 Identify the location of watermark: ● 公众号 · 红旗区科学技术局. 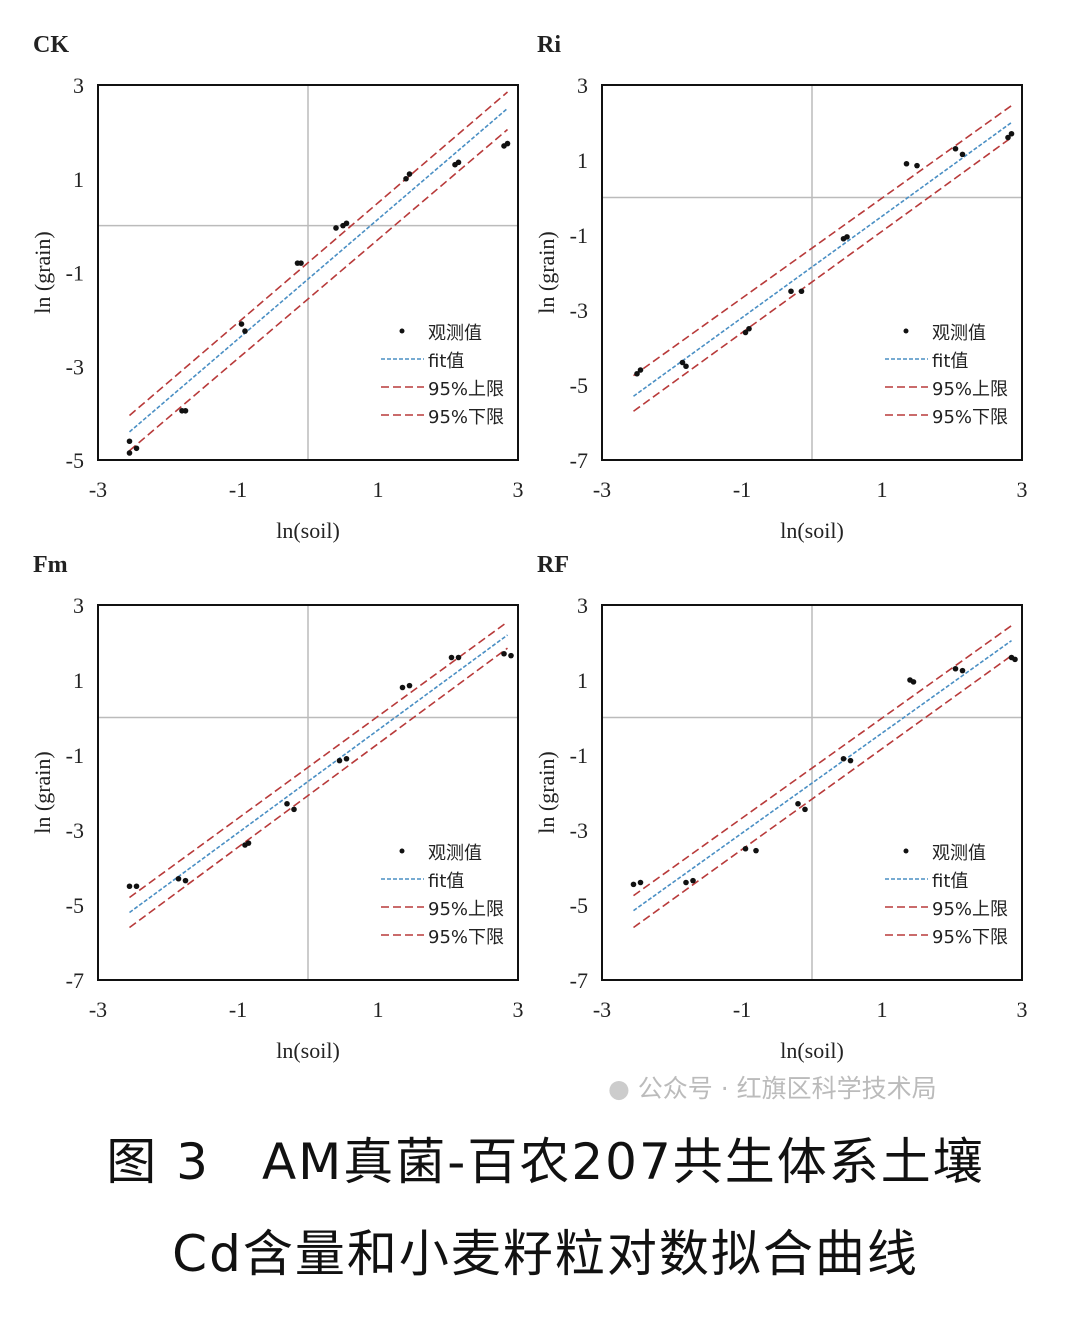
(772, 1089).